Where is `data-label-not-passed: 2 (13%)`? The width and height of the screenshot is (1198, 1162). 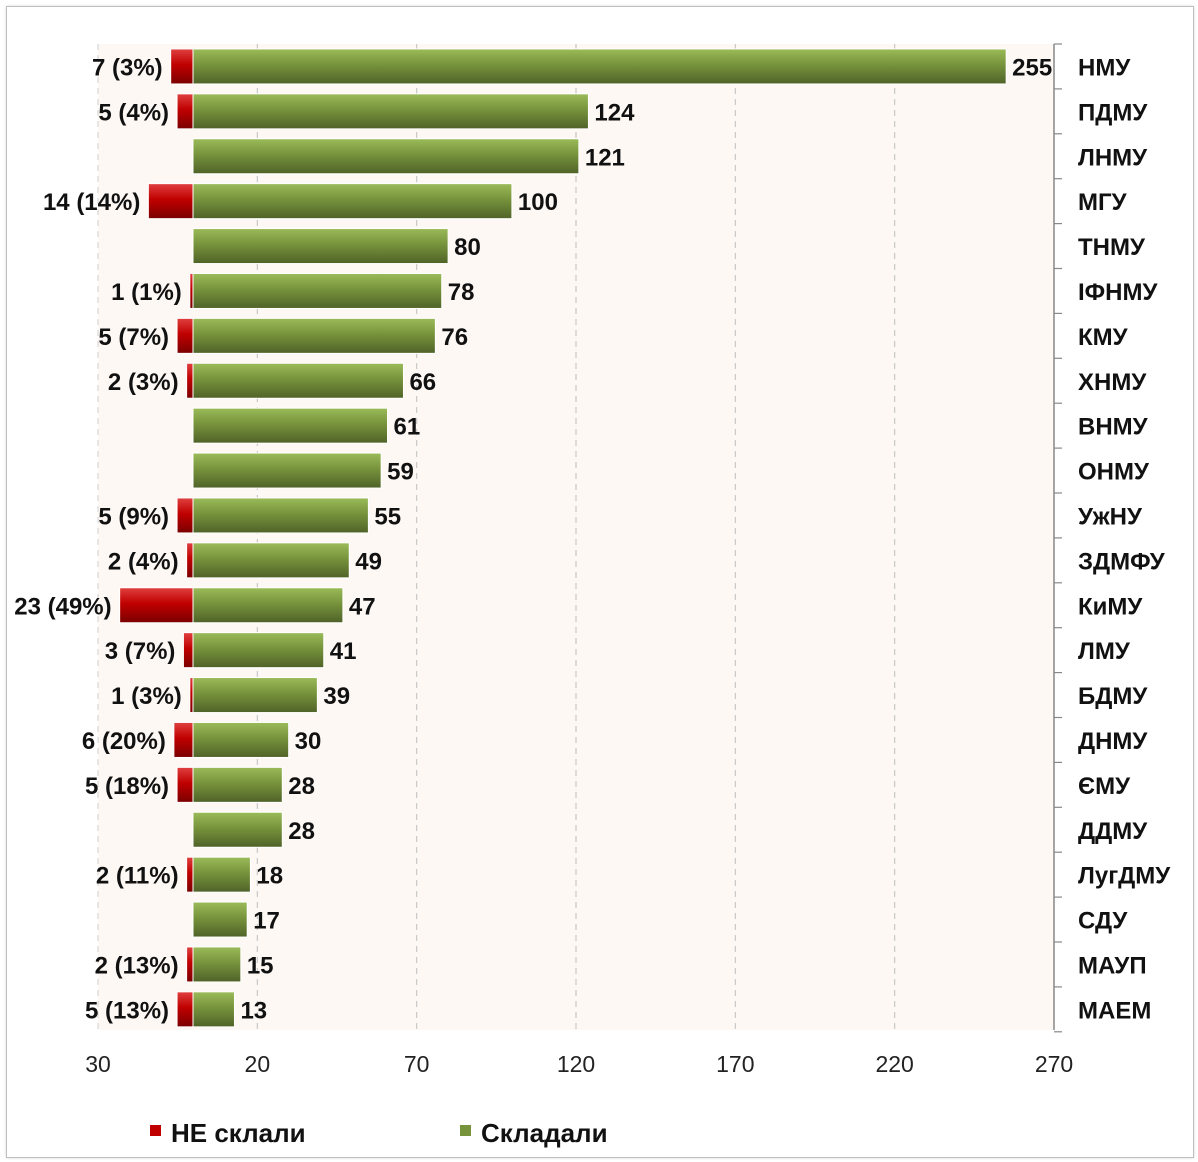
data-label-not-passed: 2 (13%) is located at coordinates (137, 965).